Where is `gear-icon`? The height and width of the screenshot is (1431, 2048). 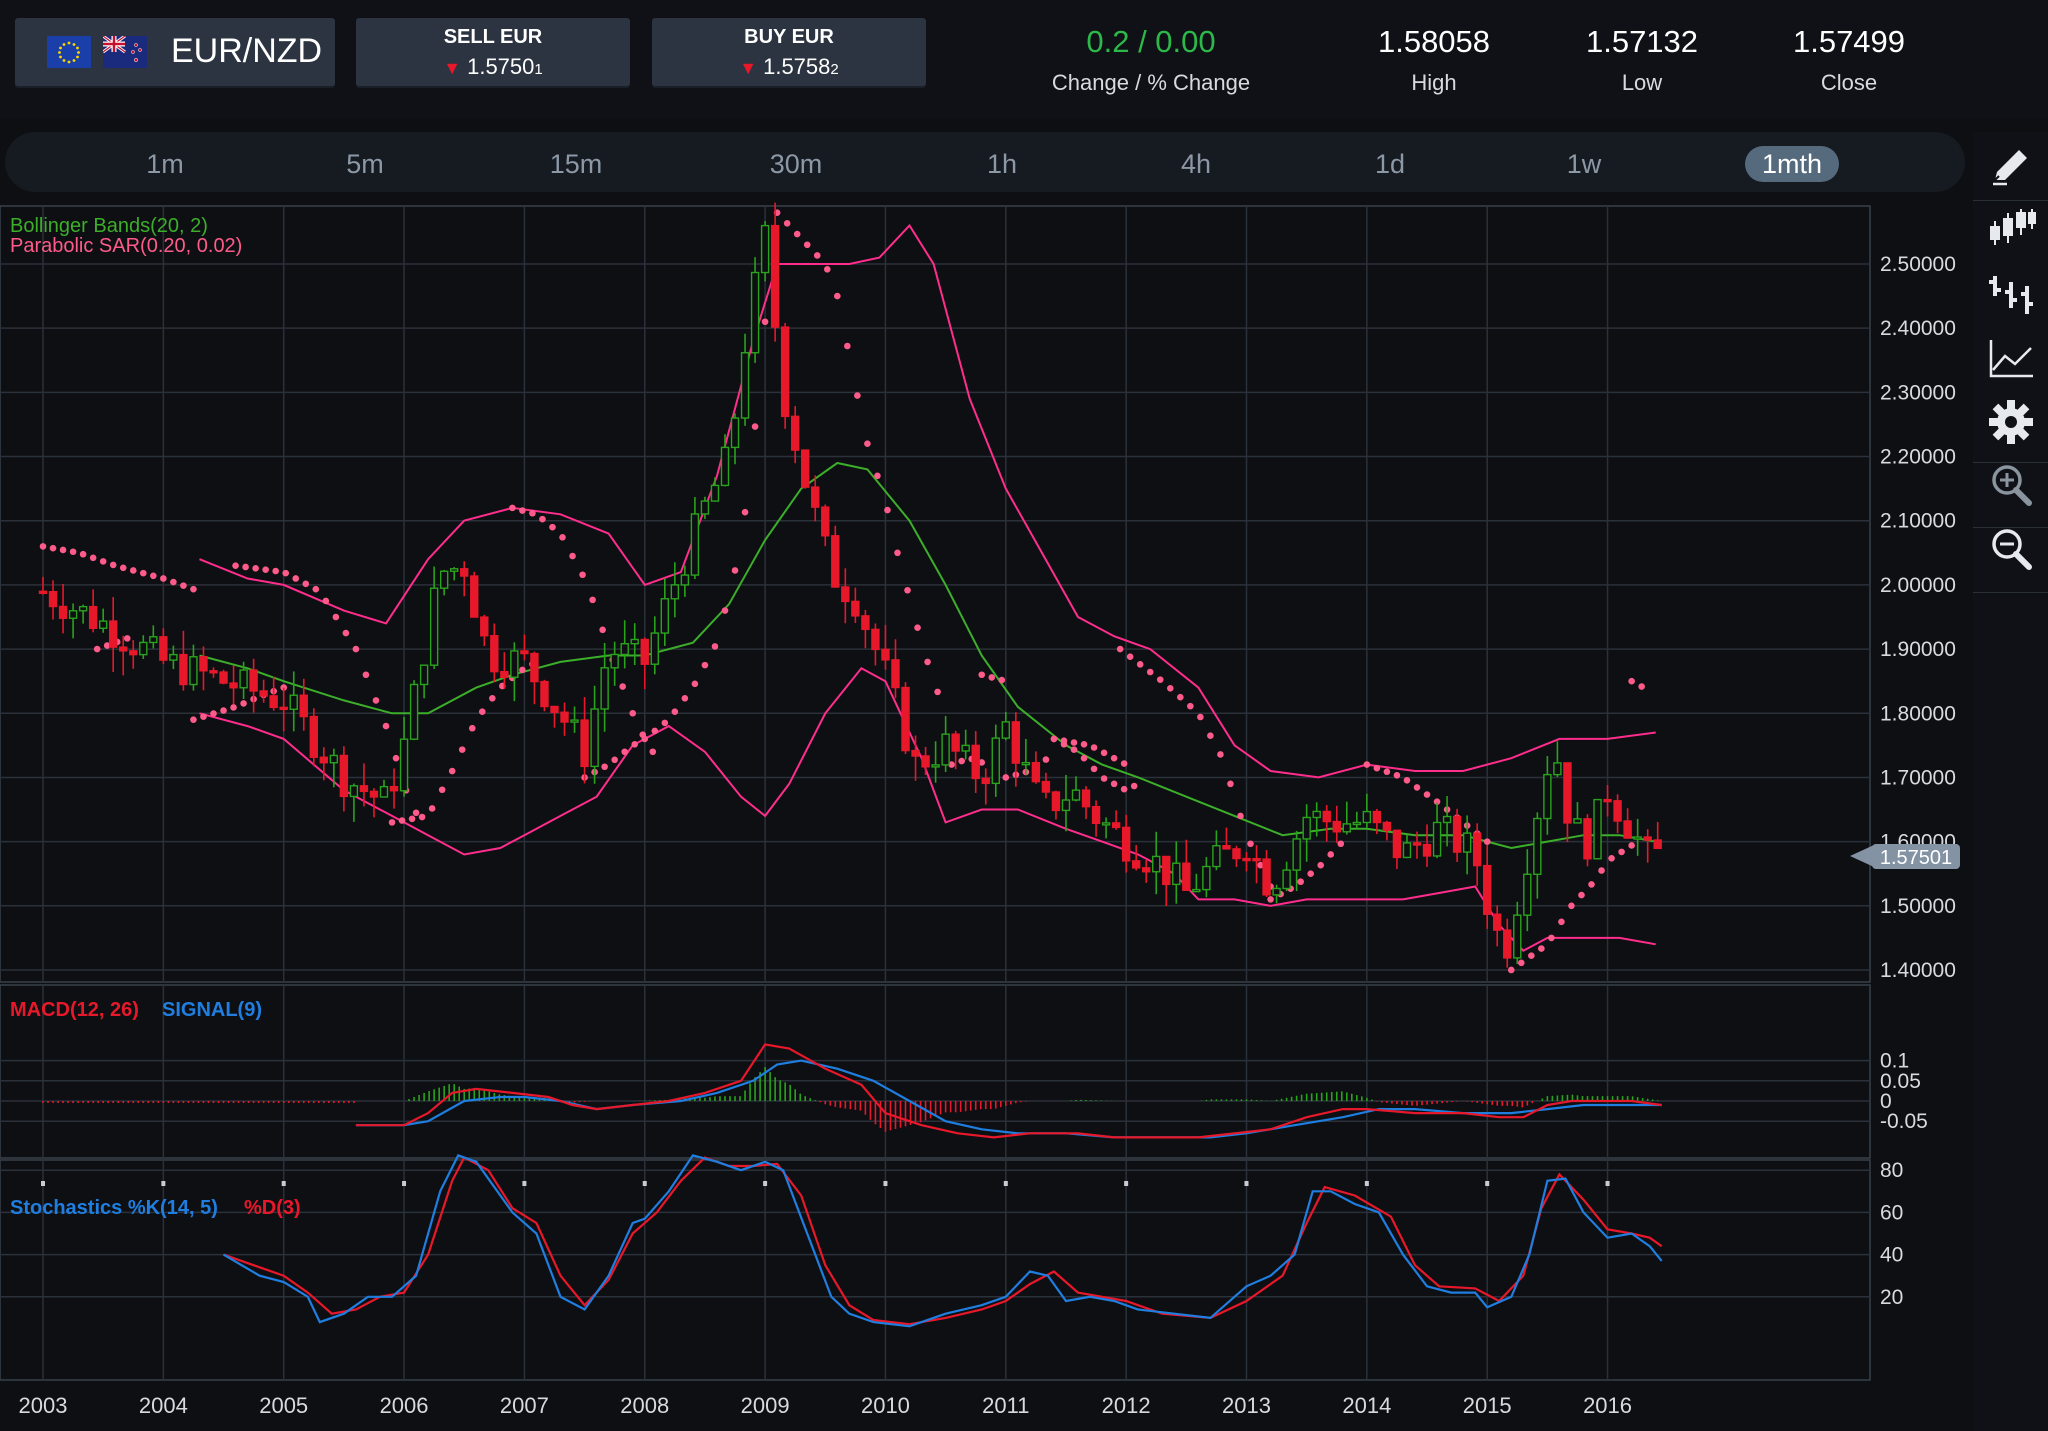
gear-icon is located at coordinates (2011, 422).